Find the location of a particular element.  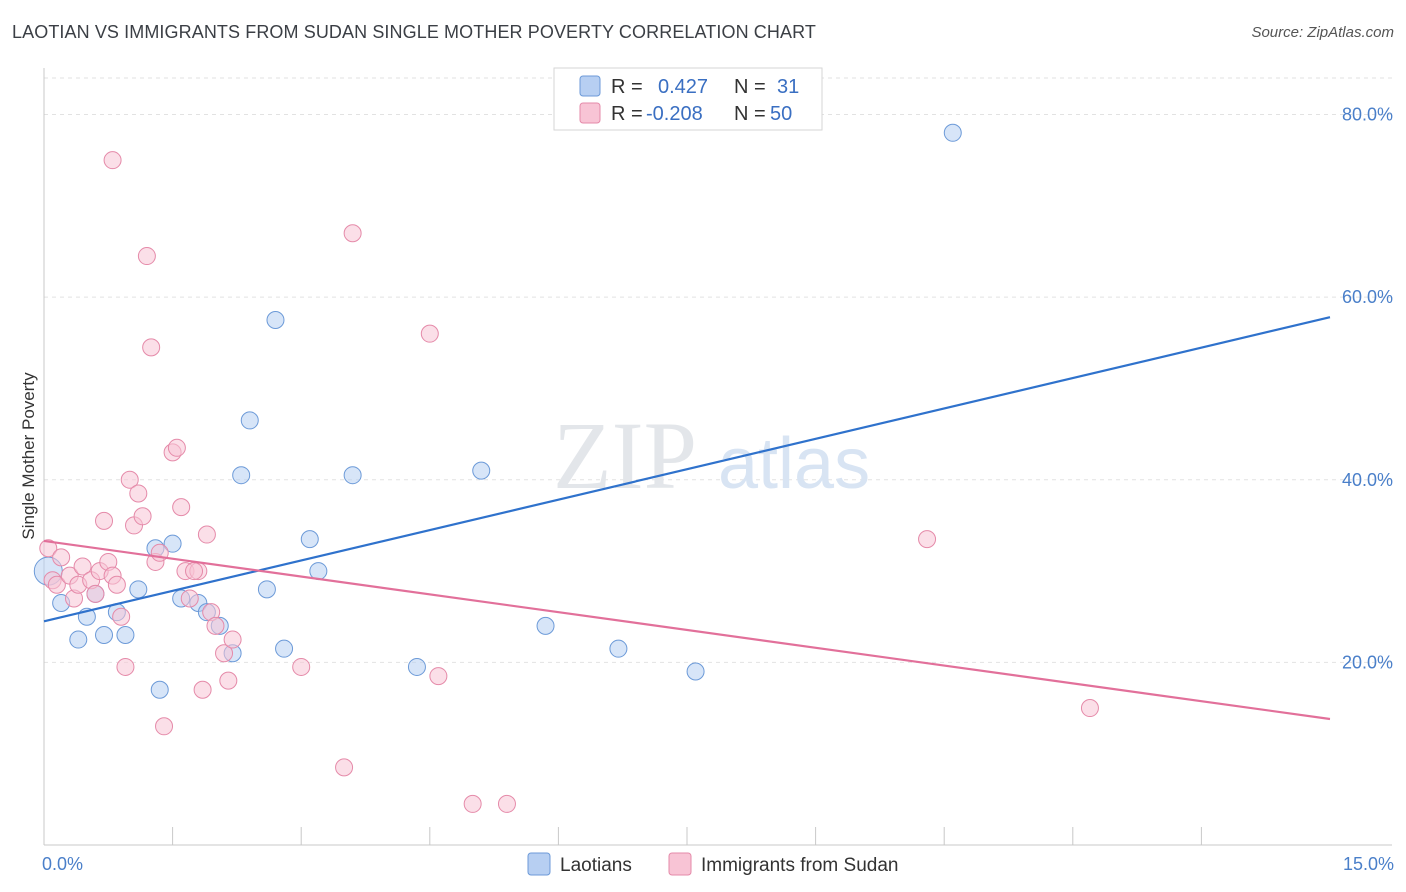

legend-r-value-laotians: 0.427 is located at coordinates (683, 87).